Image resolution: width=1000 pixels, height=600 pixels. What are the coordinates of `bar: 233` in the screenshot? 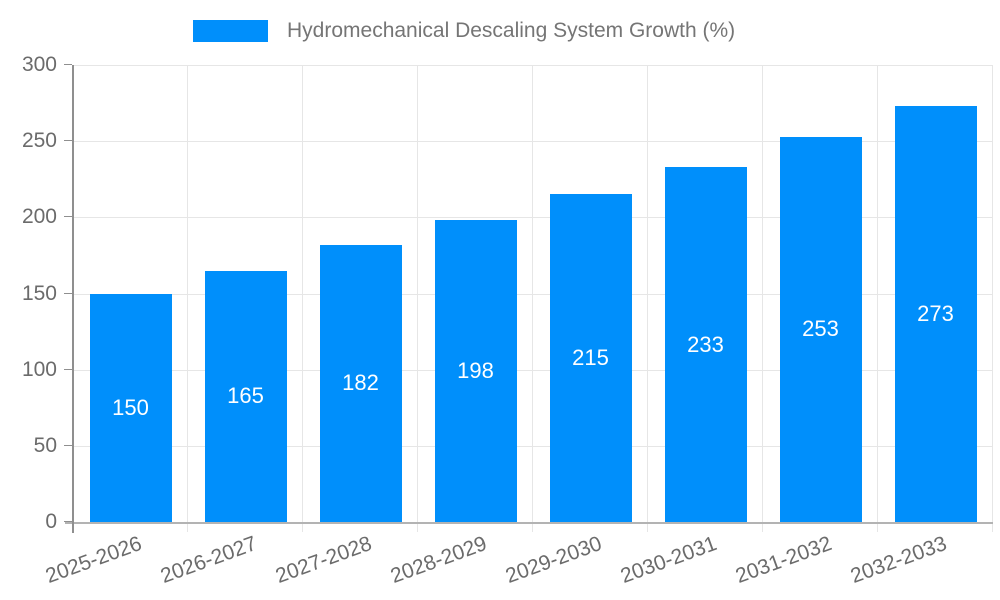 It's located at (705, 344).